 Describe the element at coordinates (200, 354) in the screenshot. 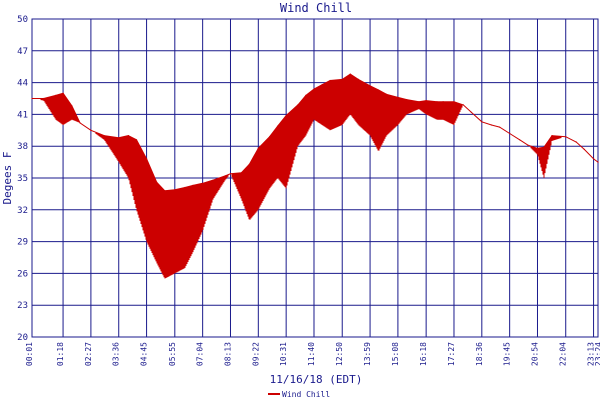

I see `x-tick-label: 07:04` at that location.